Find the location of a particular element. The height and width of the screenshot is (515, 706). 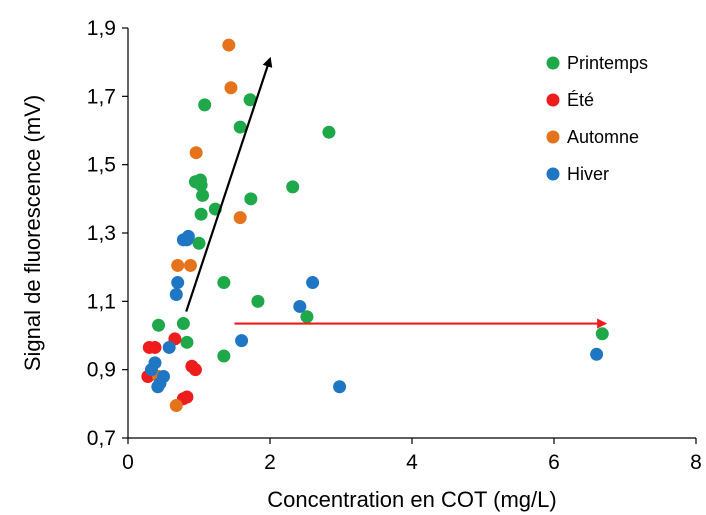

y-tick-label: 0,7 is located at coordinates (101, 438).